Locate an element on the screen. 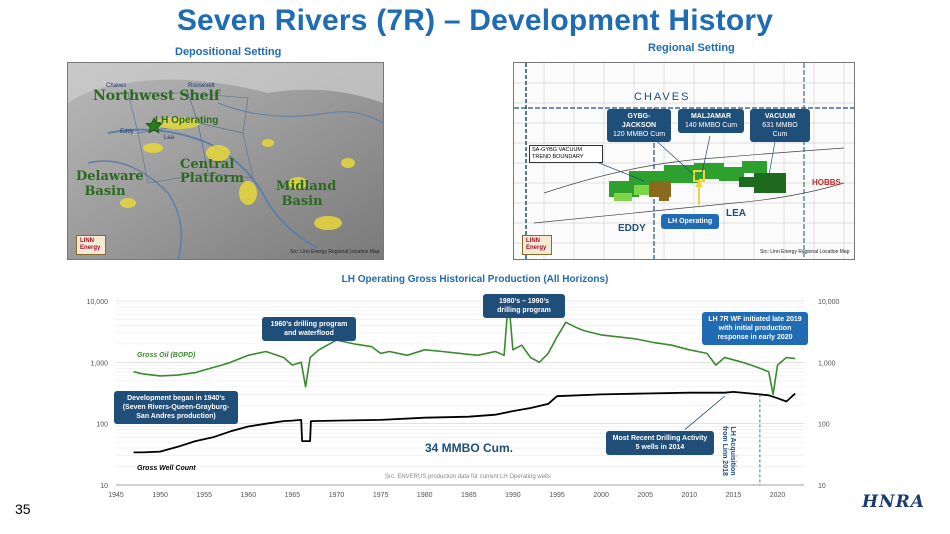  lh-operating-label: LH Operating is located at coordinates (187, 120).